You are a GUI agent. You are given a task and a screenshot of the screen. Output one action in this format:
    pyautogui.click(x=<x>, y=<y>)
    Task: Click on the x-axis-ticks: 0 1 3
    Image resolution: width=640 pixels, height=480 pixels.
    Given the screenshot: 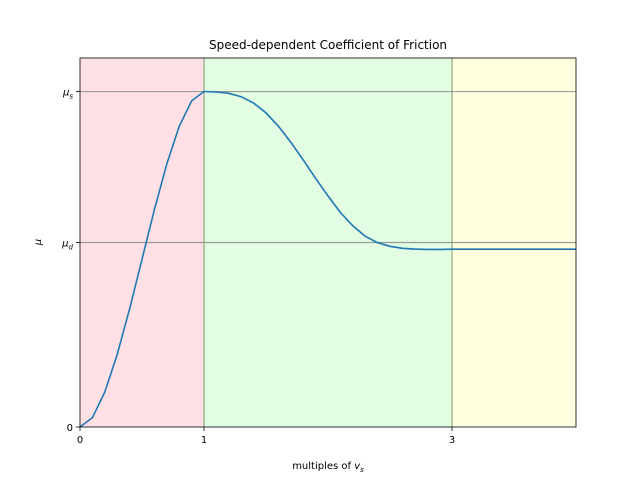 What is the action you would take?
    pyautogui.click(x=266, y=436)
    